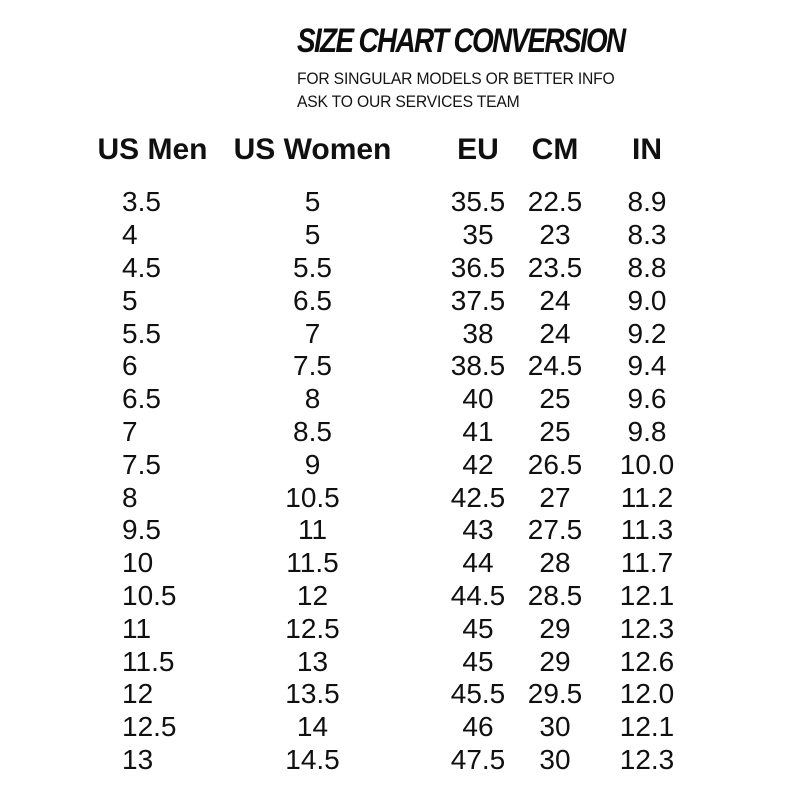 This screenshot has height=800, width=800. What do you see at coordinates (413, 497) in the screenshot?
I see `table-row: 8 10.5 42.5 27 11.2` at bounding box center [413, 497].